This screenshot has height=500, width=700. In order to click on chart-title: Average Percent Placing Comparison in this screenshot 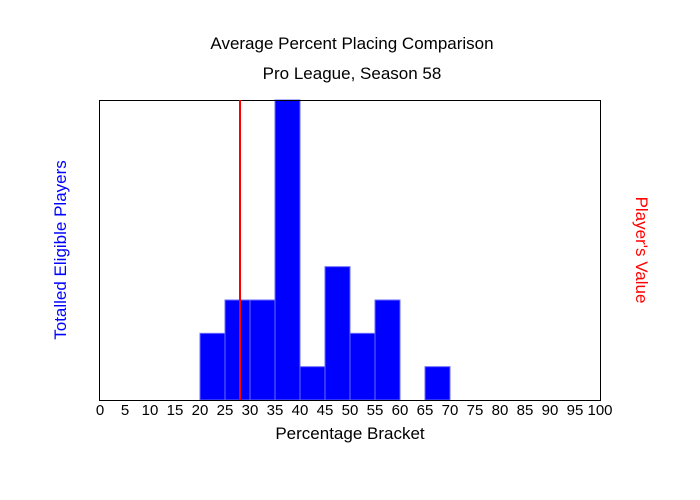, I will do `click(351, 43)`.